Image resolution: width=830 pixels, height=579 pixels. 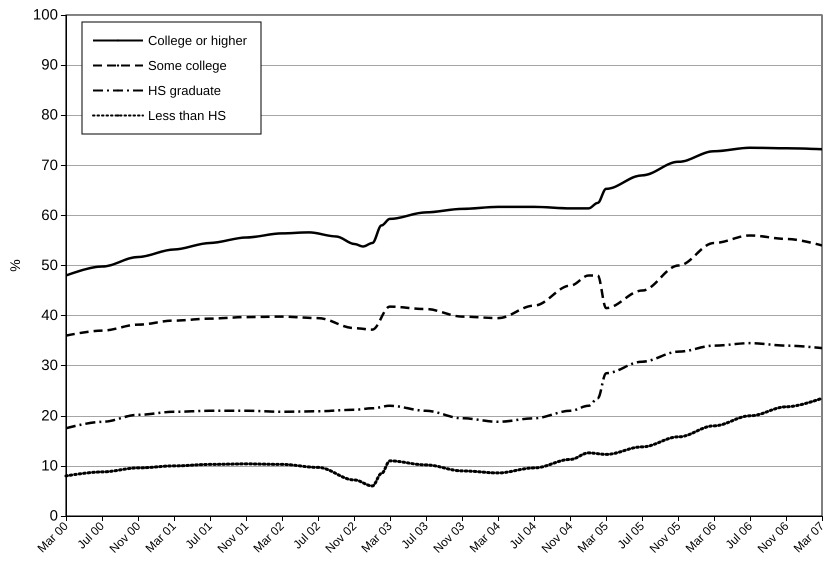 I want to click on x-tick-label: Nov 04, so click(x=557, y=537).